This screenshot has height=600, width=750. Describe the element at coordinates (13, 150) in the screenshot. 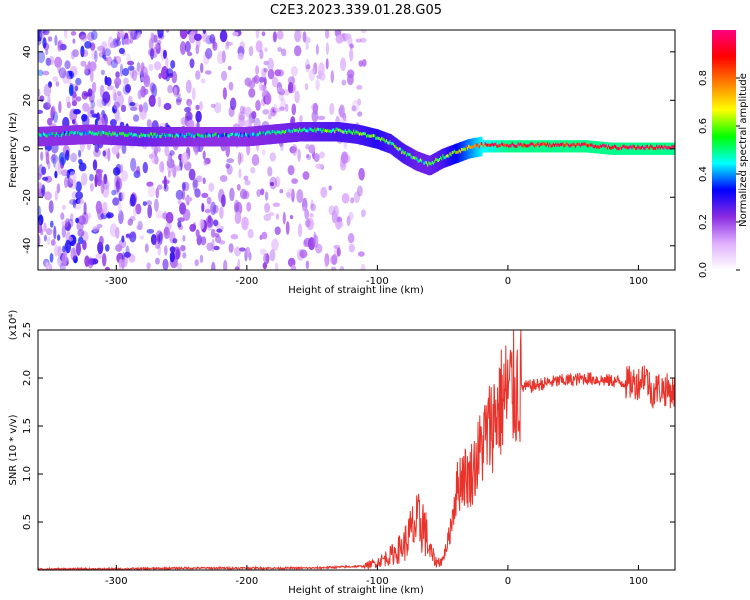

I see `spectrogram-y-axis-label: Frequency (Hz)` at that location.